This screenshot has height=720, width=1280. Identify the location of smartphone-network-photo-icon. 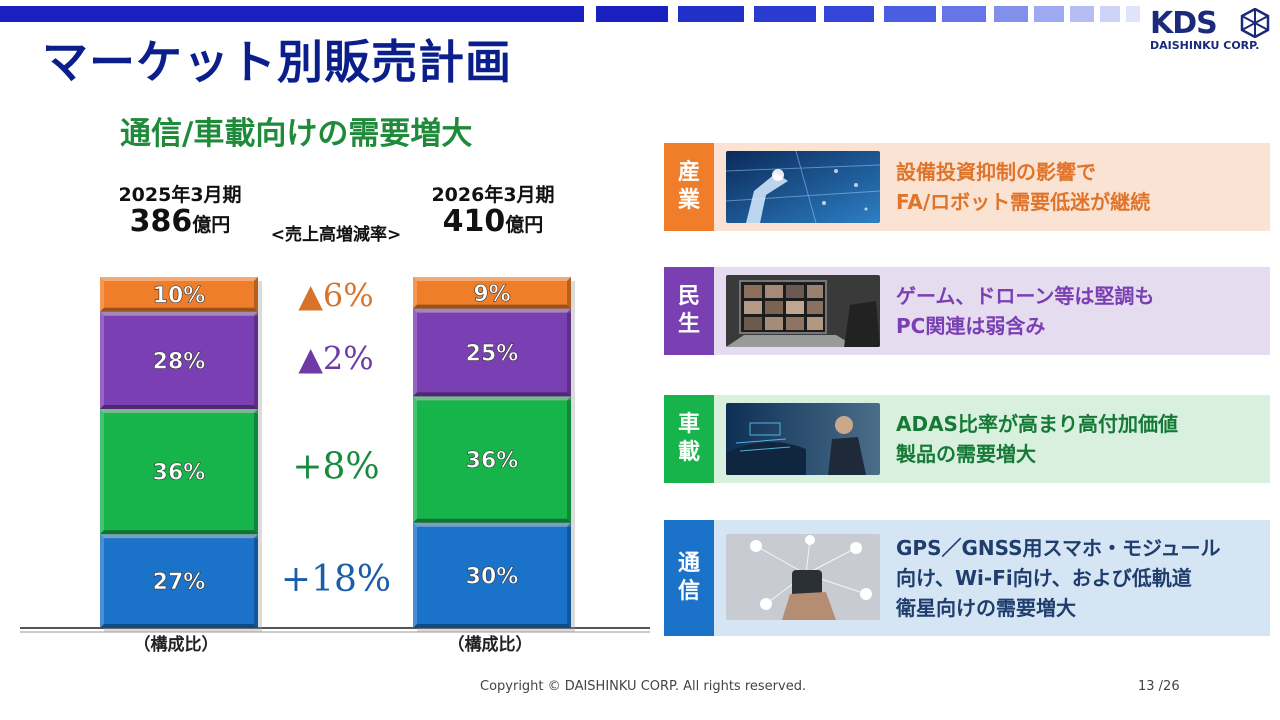
(803, 577).